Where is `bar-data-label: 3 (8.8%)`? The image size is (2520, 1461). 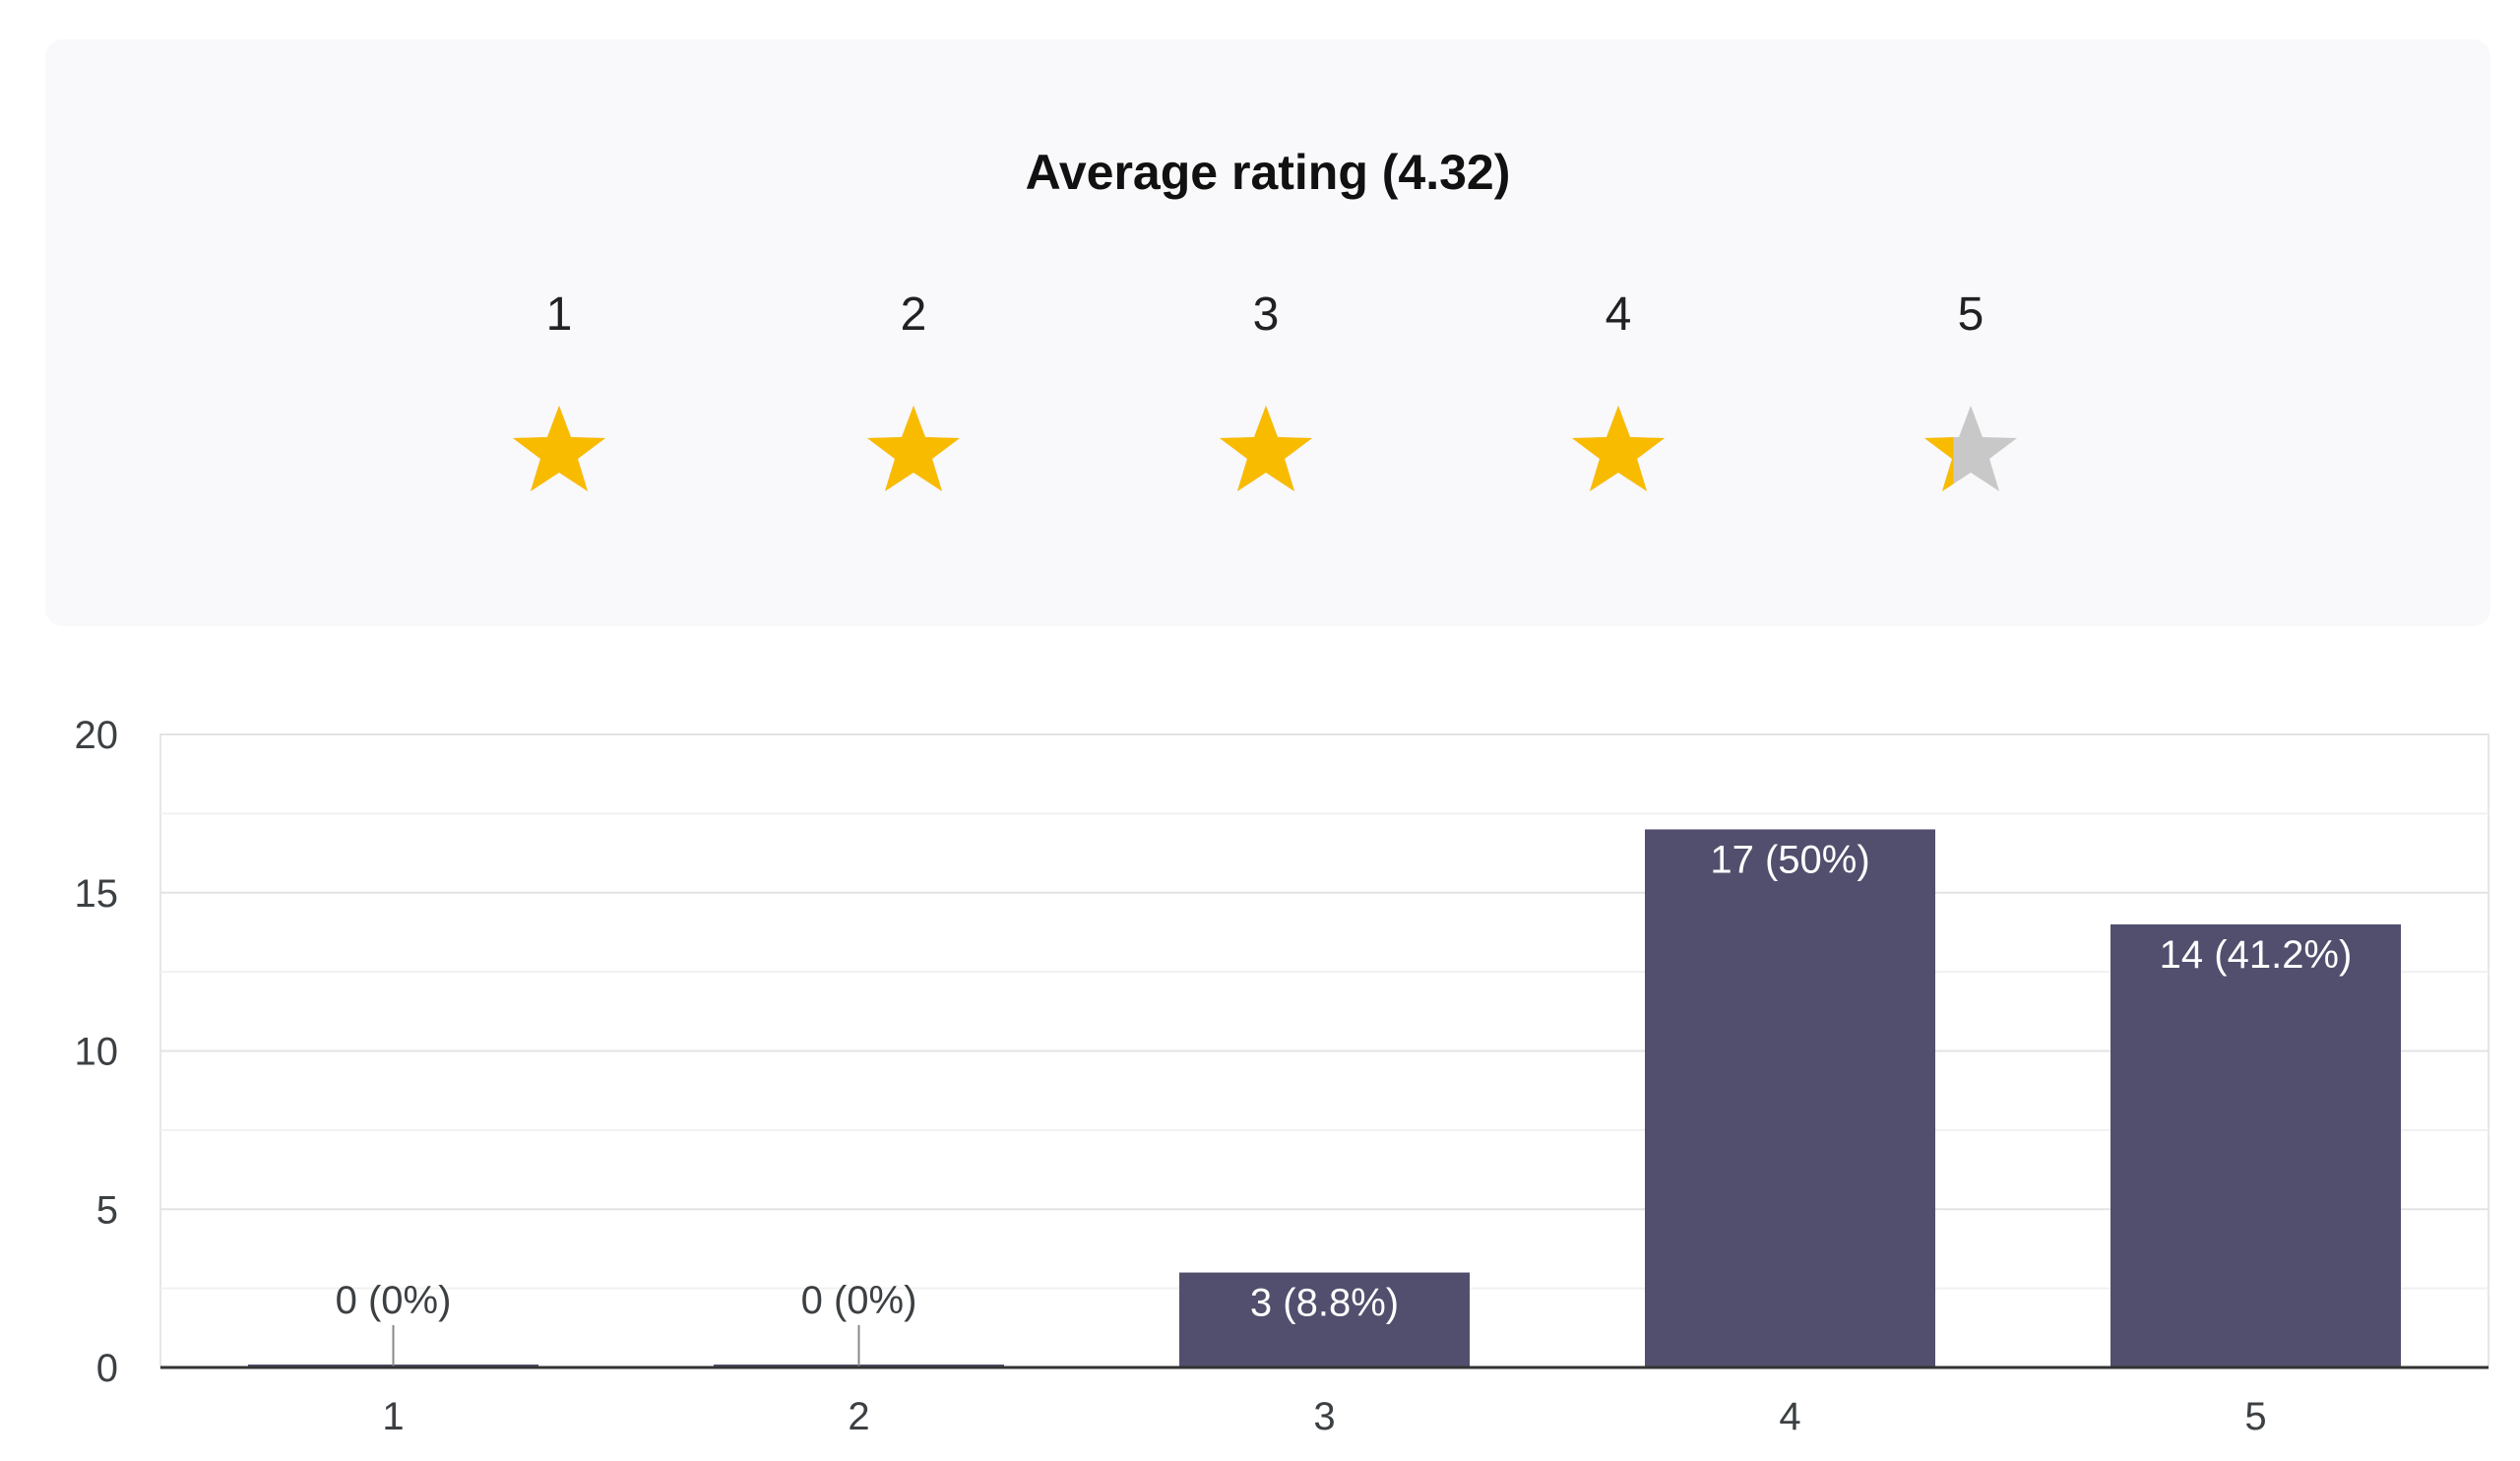
bar-data-label: 3 (8.8%) is located at coordinates (1324, 1303).